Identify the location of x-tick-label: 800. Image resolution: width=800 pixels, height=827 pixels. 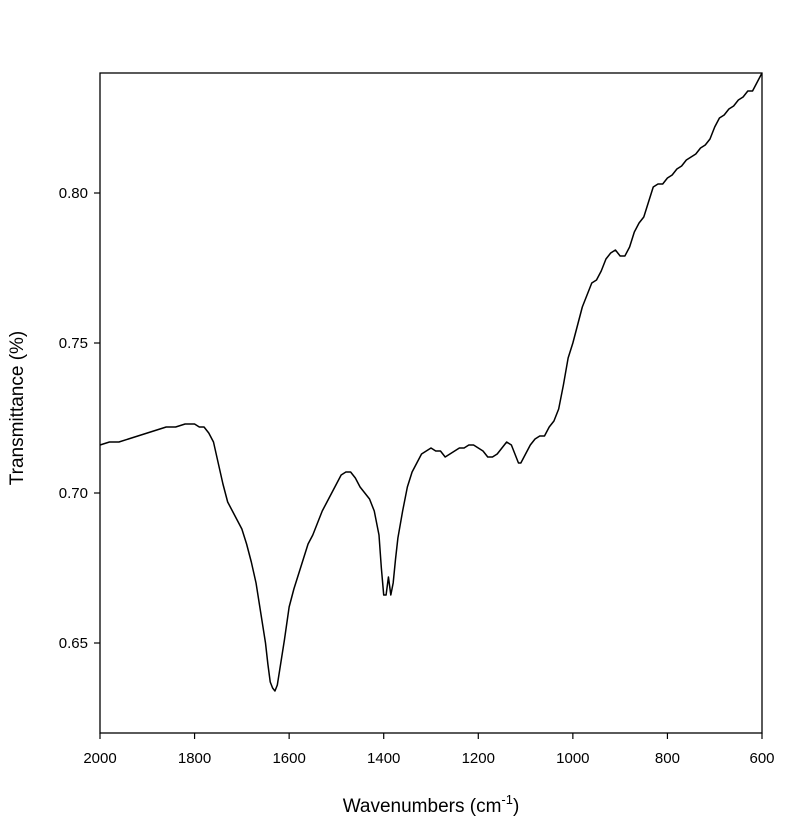
(667, 758).